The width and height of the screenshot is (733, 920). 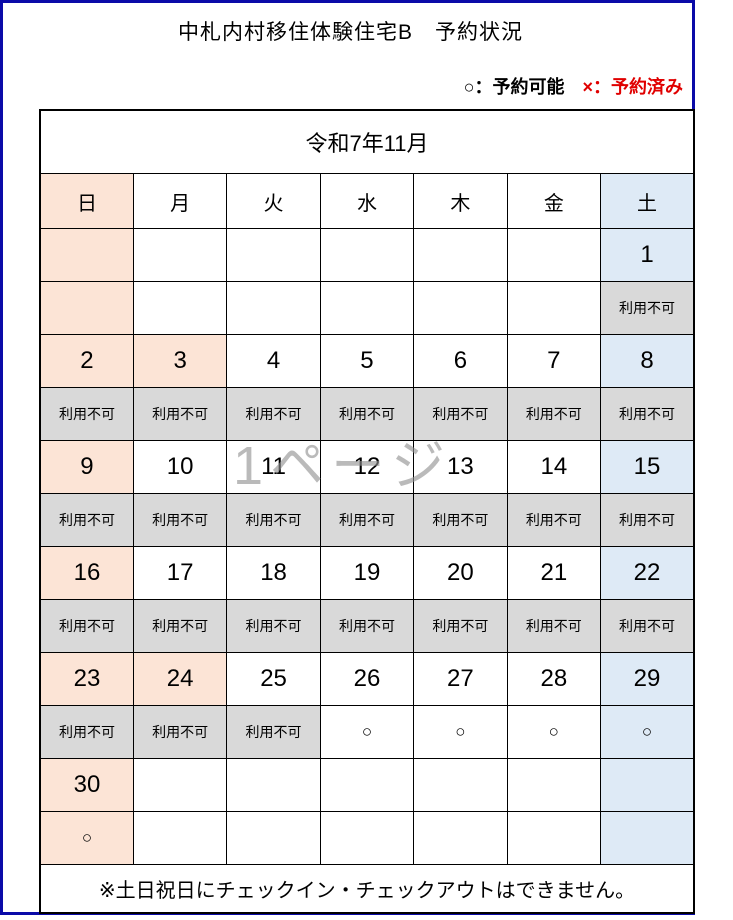 I want to click on status-cell-w6-d4, so click(x=460, y=838).